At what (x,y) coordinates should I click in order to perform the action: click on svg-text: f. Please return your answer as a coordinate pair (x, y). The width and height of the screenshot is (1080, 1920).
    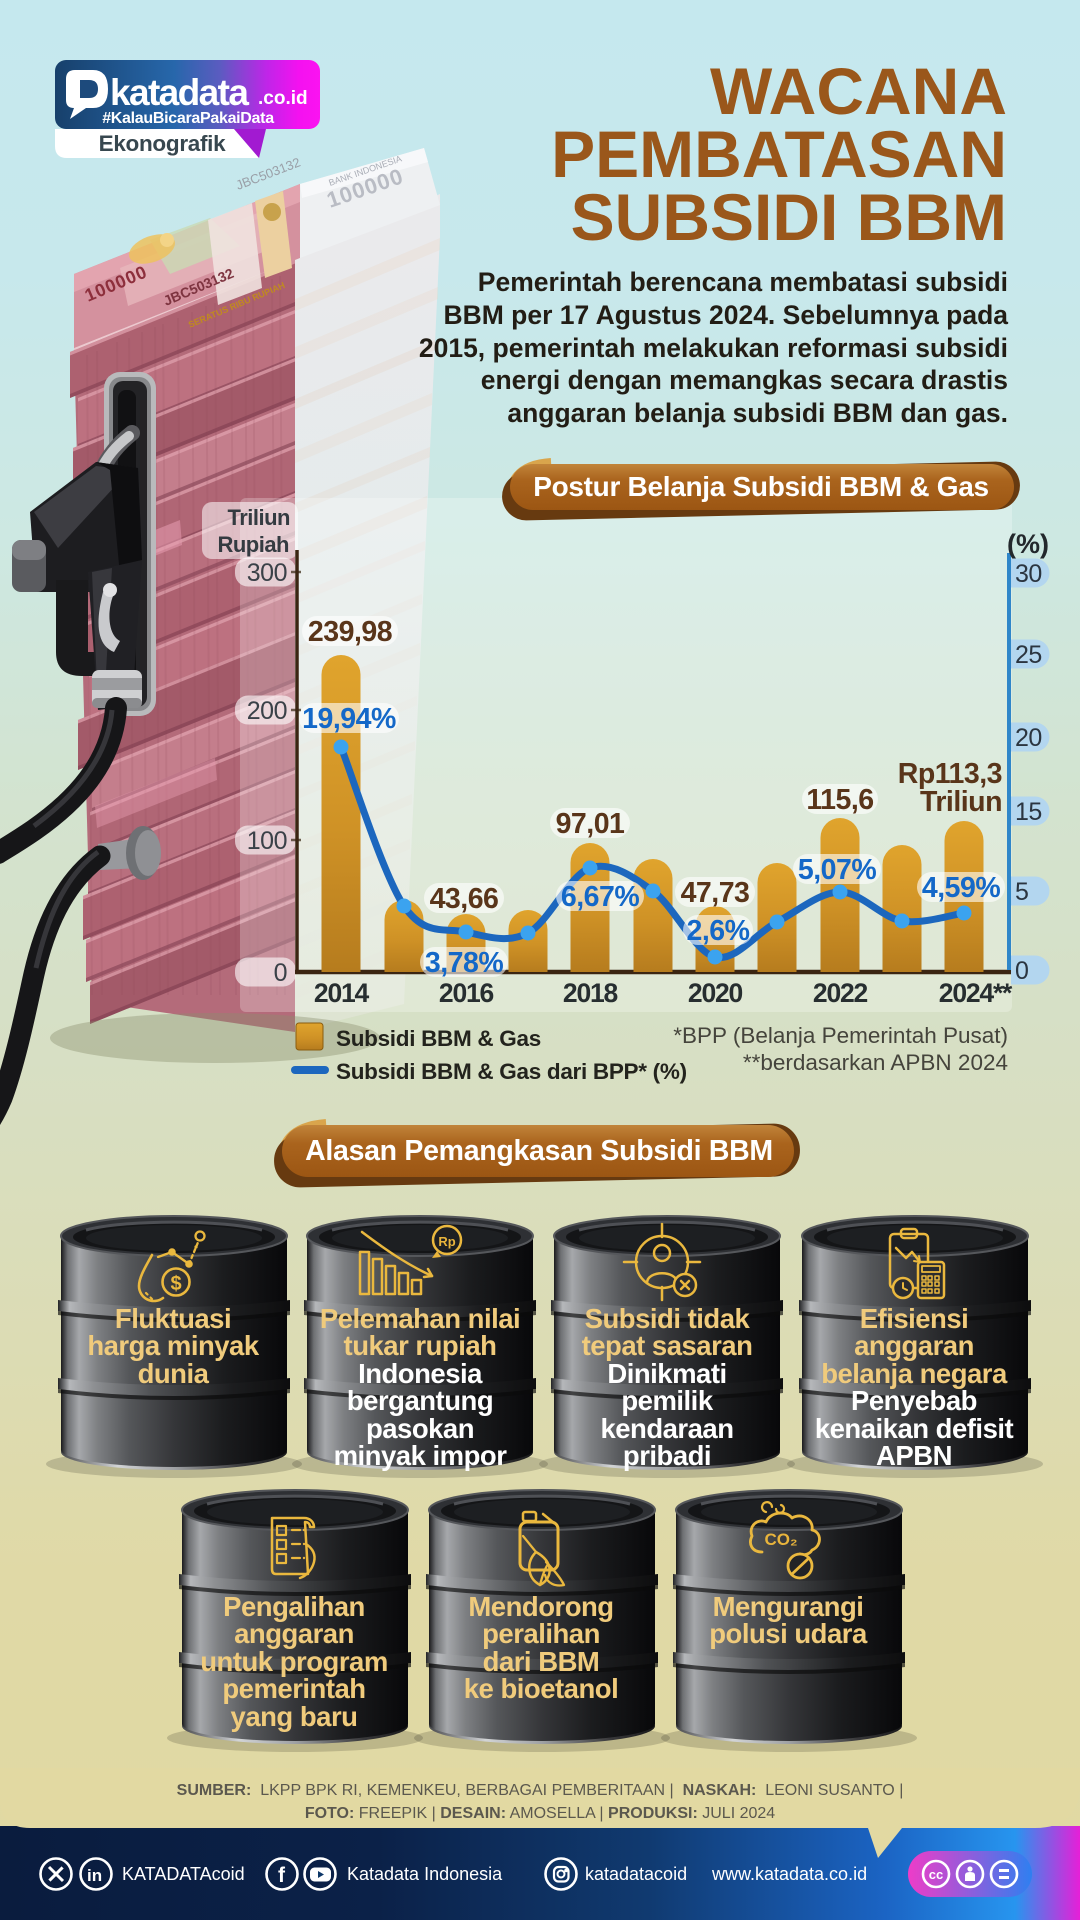
    Looking at the image, I should click on (282, 1875).